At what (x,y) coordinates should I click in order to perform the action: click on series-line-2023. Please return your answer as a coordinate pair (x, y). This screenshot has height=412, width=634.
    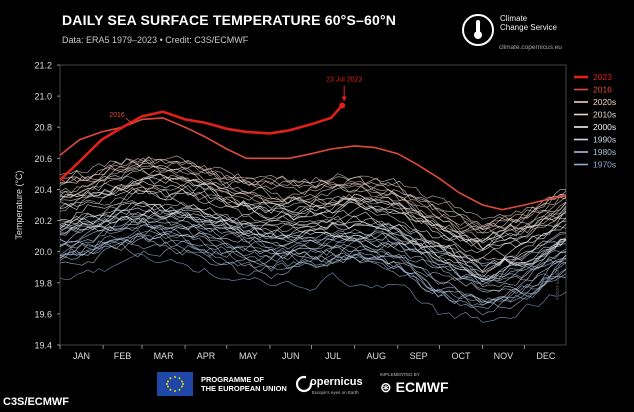
    Looking at the image, I should click on (201, 143).